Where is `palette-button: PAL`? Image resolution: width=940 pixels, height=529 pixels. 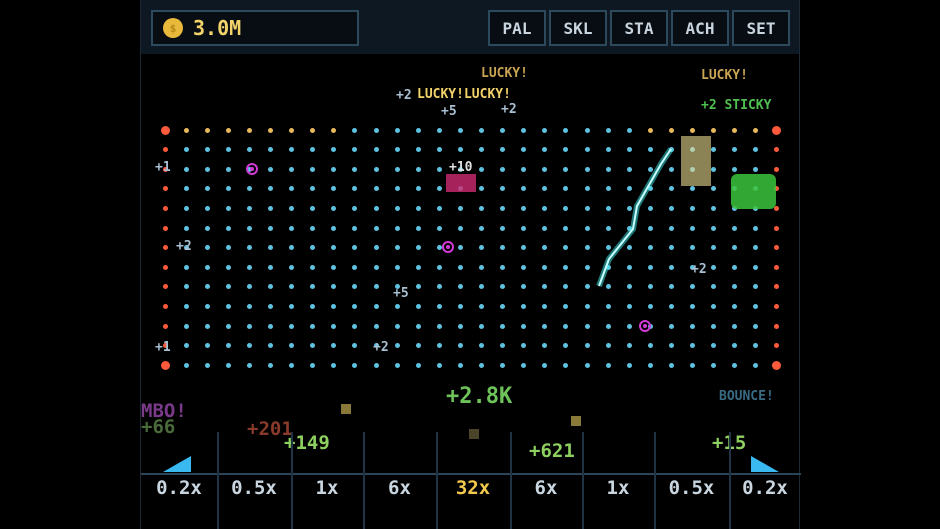 palette-button: PAL is located at coordinates (517, 28).